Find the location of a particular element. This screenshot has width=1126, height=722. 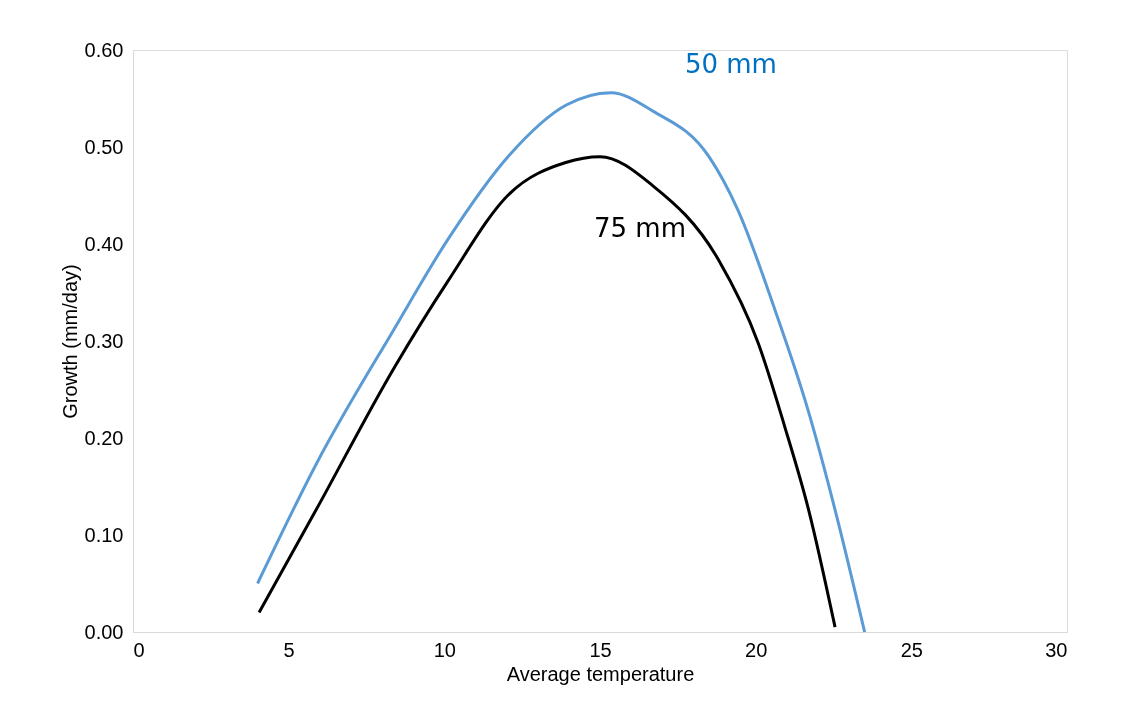

y-tick-label: 0.00 is located at coordinates (104, 631).